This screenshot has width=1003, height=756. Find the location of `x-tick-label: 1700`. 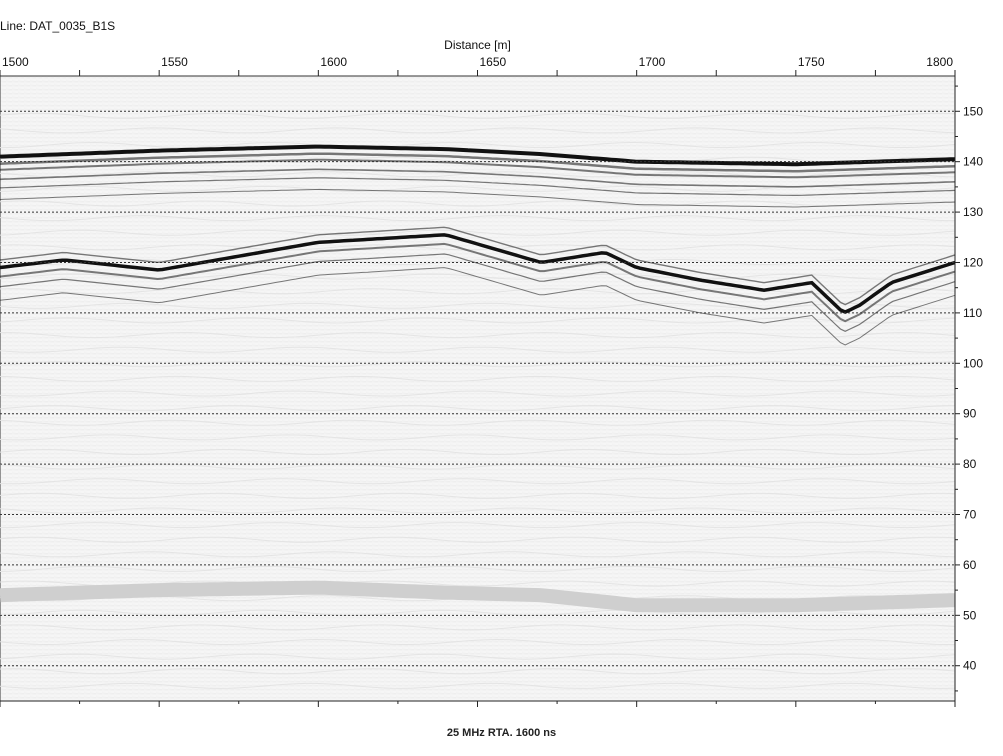

x-tick-label: 1700 is located at coordinates (652, 62).